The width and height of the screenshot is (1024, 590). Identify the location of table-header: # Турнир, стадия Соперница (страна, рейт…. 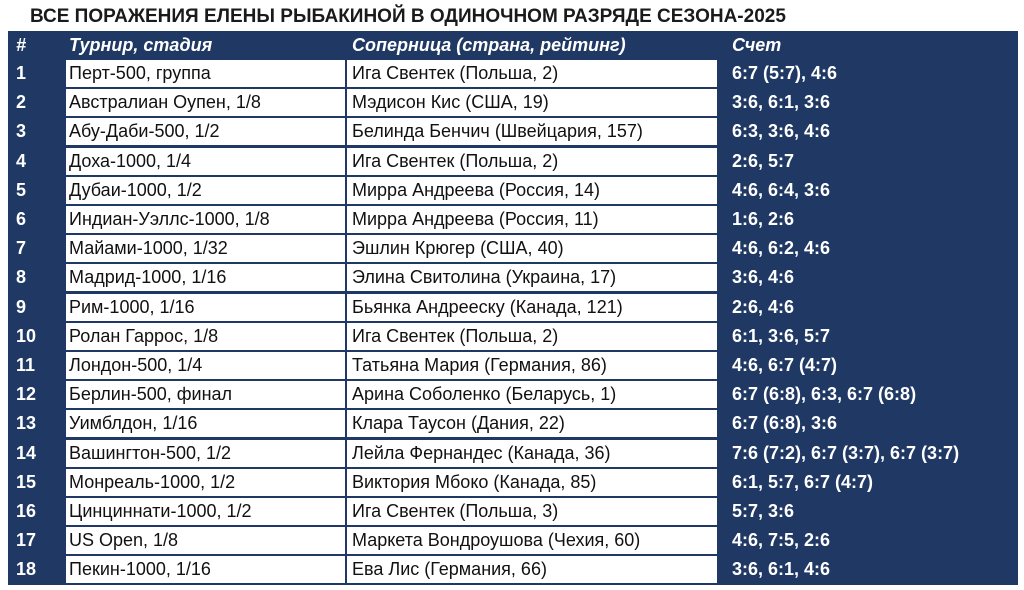
(513, 45).